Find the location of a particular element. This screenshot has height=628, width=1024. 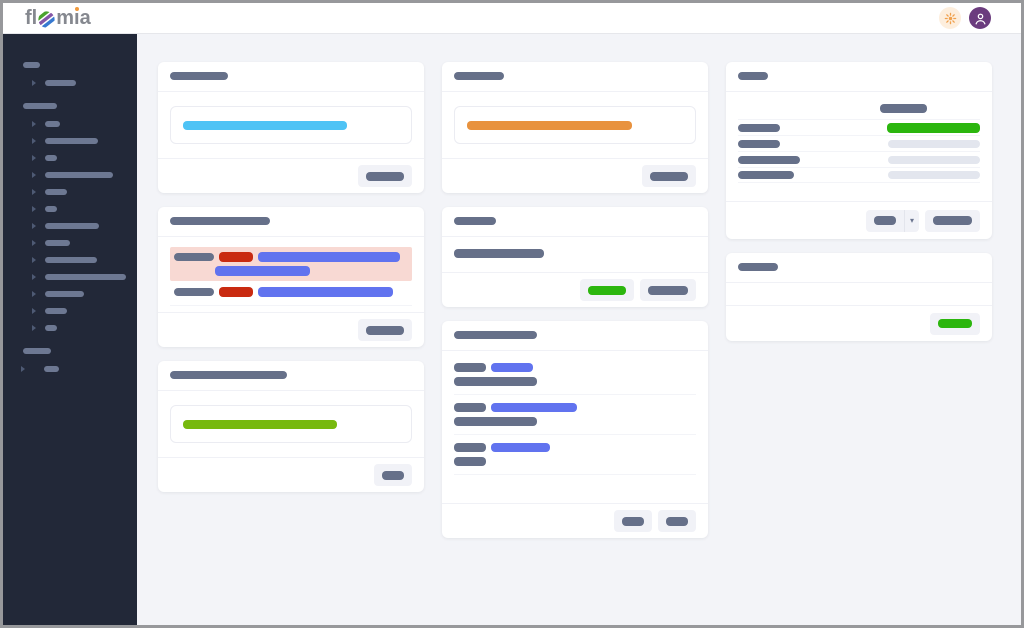

mini-green-button-skeleton is located at coordinates (955, 323).